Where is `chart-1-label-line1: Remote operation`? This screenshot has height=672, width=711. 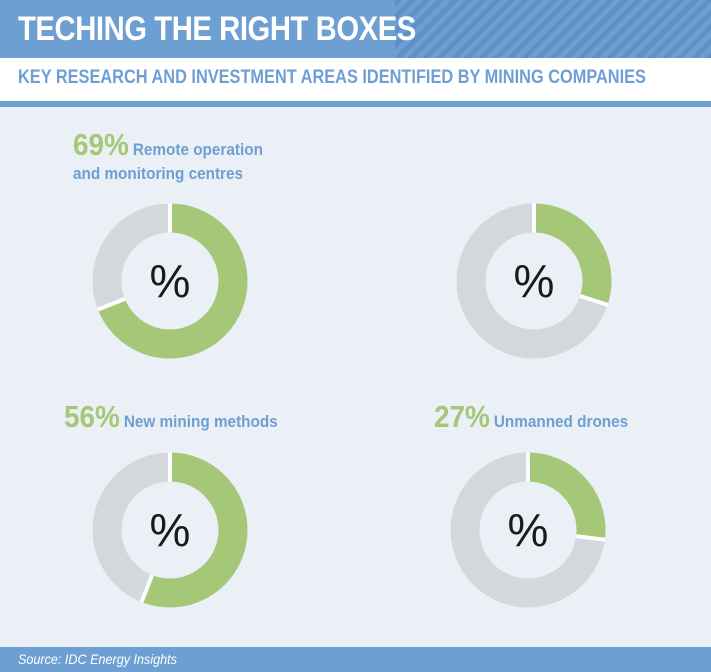 chart-1-label-line1: Remote operation is located at coordinates (197, 149).